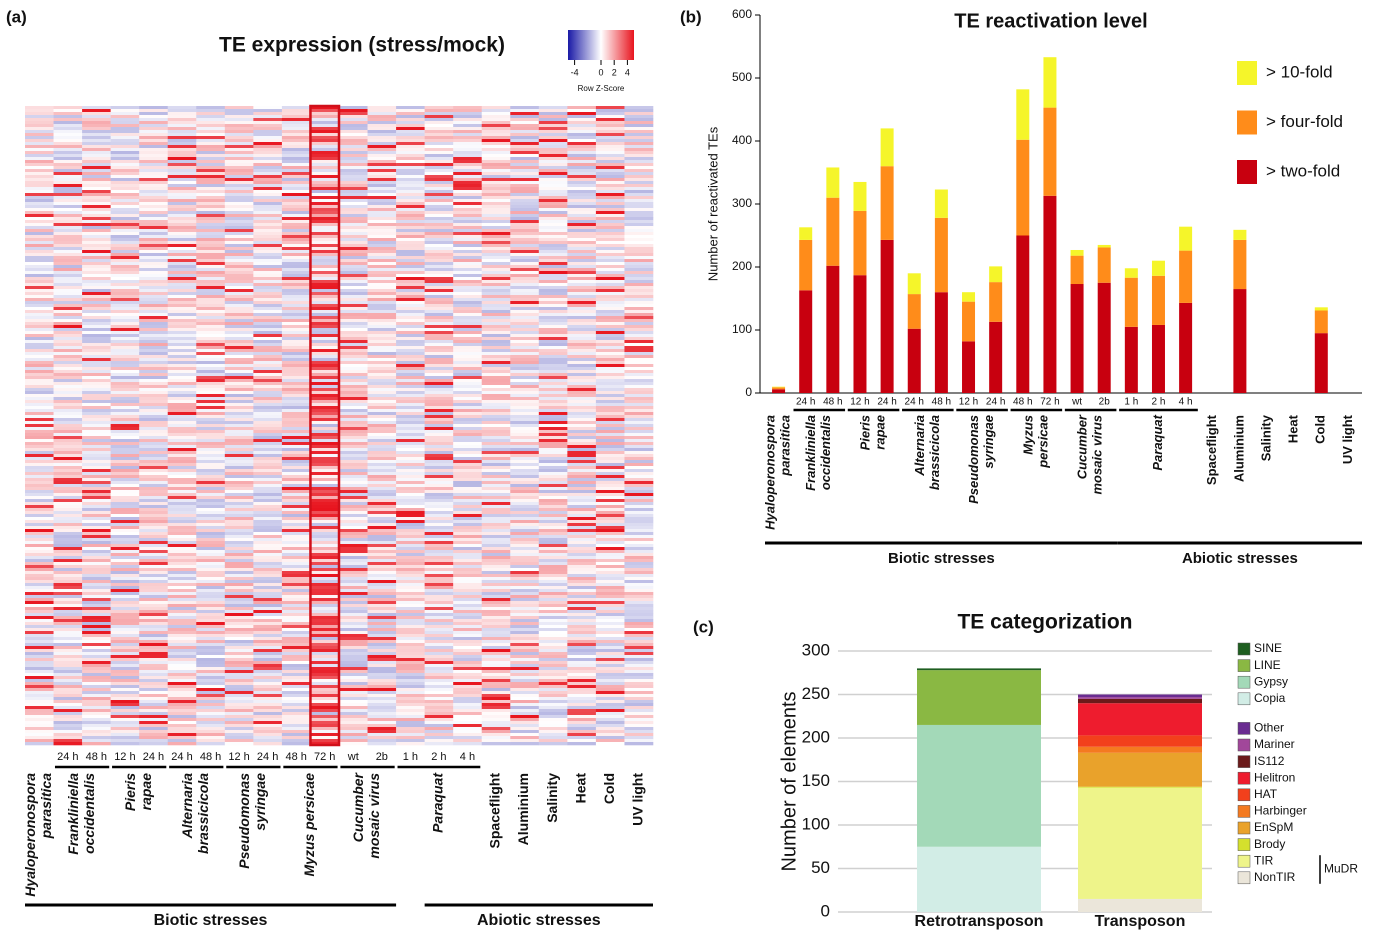 The height and width of the screenshot is (933, 1376). I want to click on x-tick-label: 48 h, so click(96, 757).